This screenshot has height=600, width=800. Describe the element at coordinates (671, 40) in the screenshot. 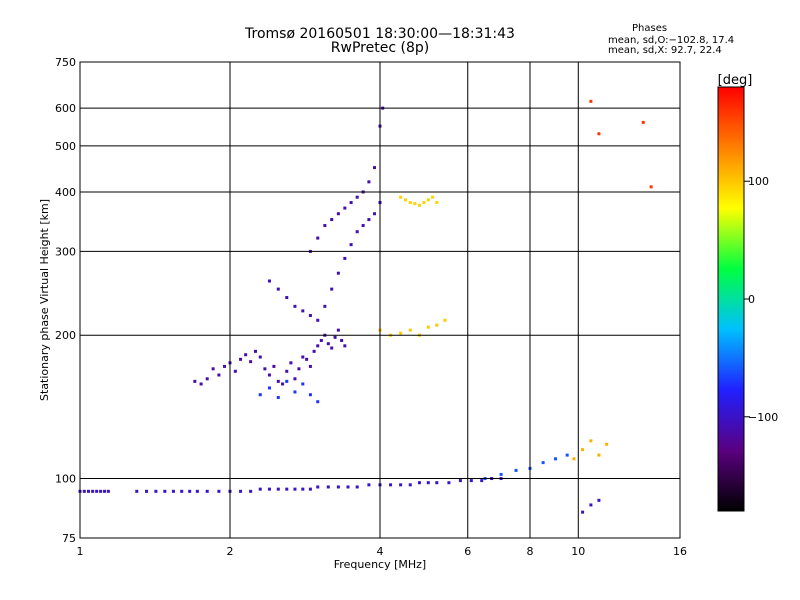

I see `phase-o-stats: mean, sd,O:−102.8, 17.4` at that location.